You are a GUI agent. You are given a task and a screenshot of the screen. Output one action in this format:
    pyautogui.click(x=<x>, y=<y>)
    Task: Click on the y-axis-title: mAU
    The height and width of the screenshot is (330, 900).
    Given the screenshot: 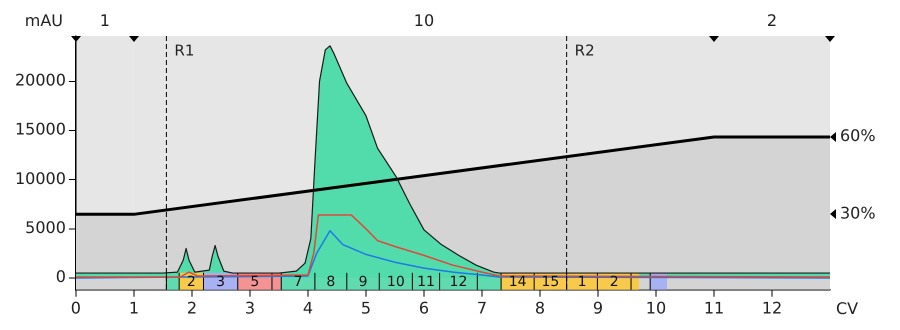 What is the action you would take?
    pyautogui.click(x=44, y=20)
    